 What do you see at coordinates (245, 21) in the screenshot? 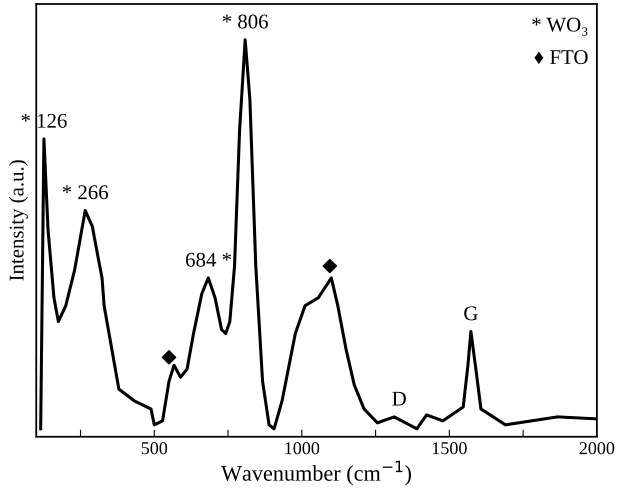
I see `annotation: * 806` at bounding box center [245, 21].